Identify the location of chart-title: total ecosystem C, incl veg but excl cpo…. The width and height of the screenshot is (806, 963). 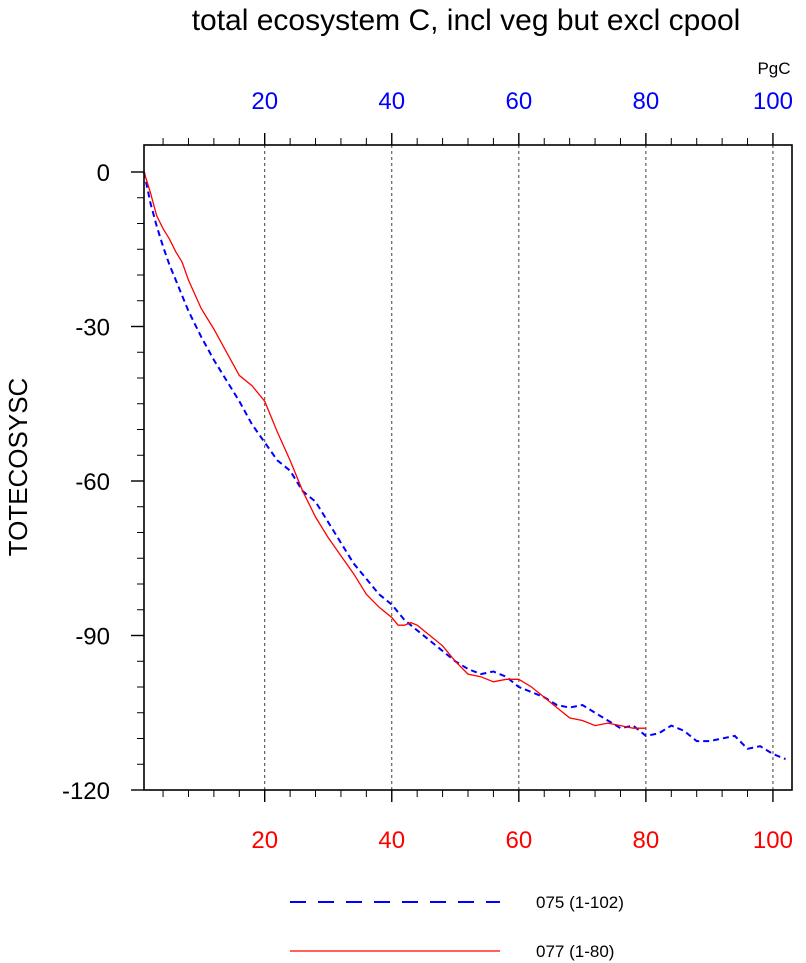
(466, 20).